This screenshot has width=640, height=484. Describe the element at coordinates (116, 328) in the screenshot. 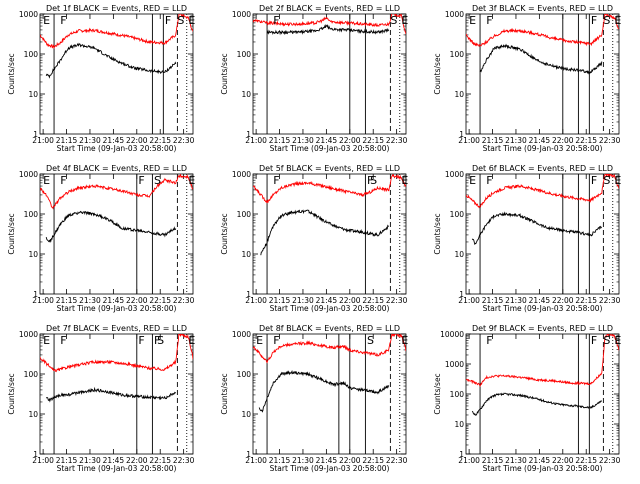

I see `chart-title: Det 7f BLACK = Events, RED = LLD` at that location.